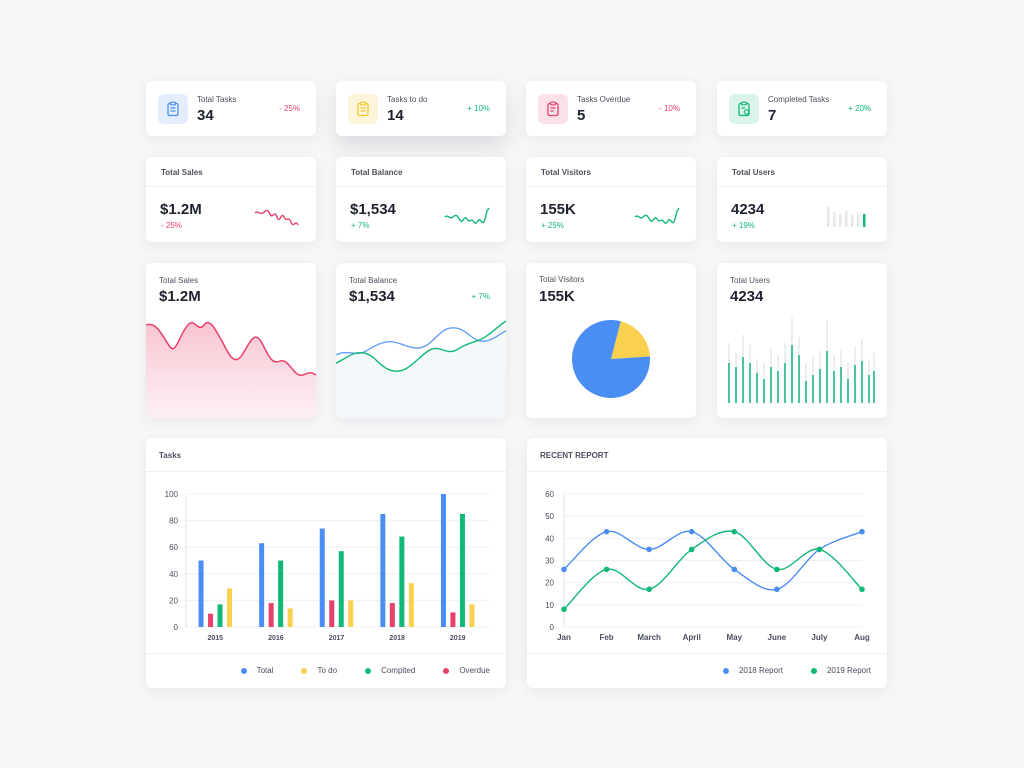 Image resolution: width=1024 pixels, height=768 pixels. What do you see at coordinates (170, 455) in the screenshot?
I see `panel-title: Tasks` at bounding box center [170, 455].